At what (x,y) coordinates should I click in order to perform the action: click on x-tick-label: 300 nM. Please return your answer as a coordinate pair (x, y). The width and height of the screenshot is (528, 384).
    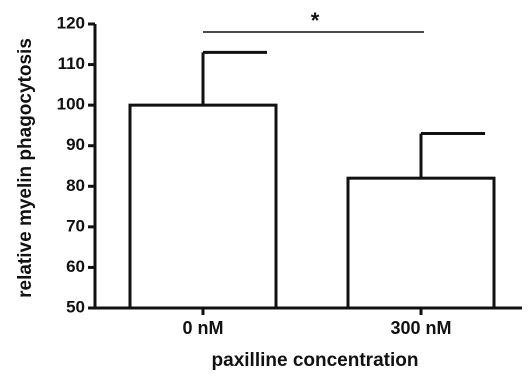
    Looking at the image, I should click on (420, 328).